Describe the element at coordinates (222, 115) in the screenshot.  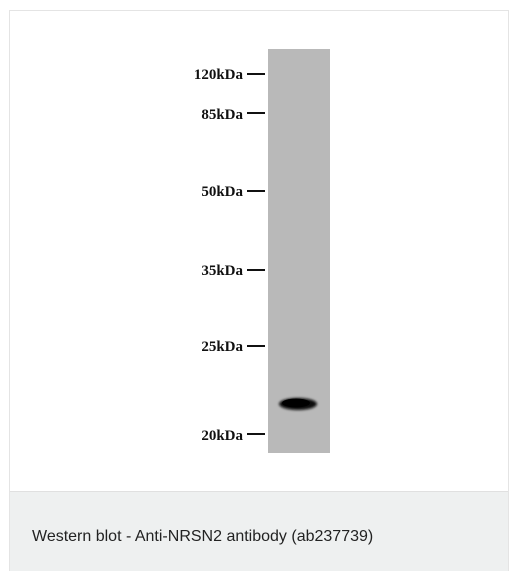
I see `marker-label-85kda: 85kDa` at that location.